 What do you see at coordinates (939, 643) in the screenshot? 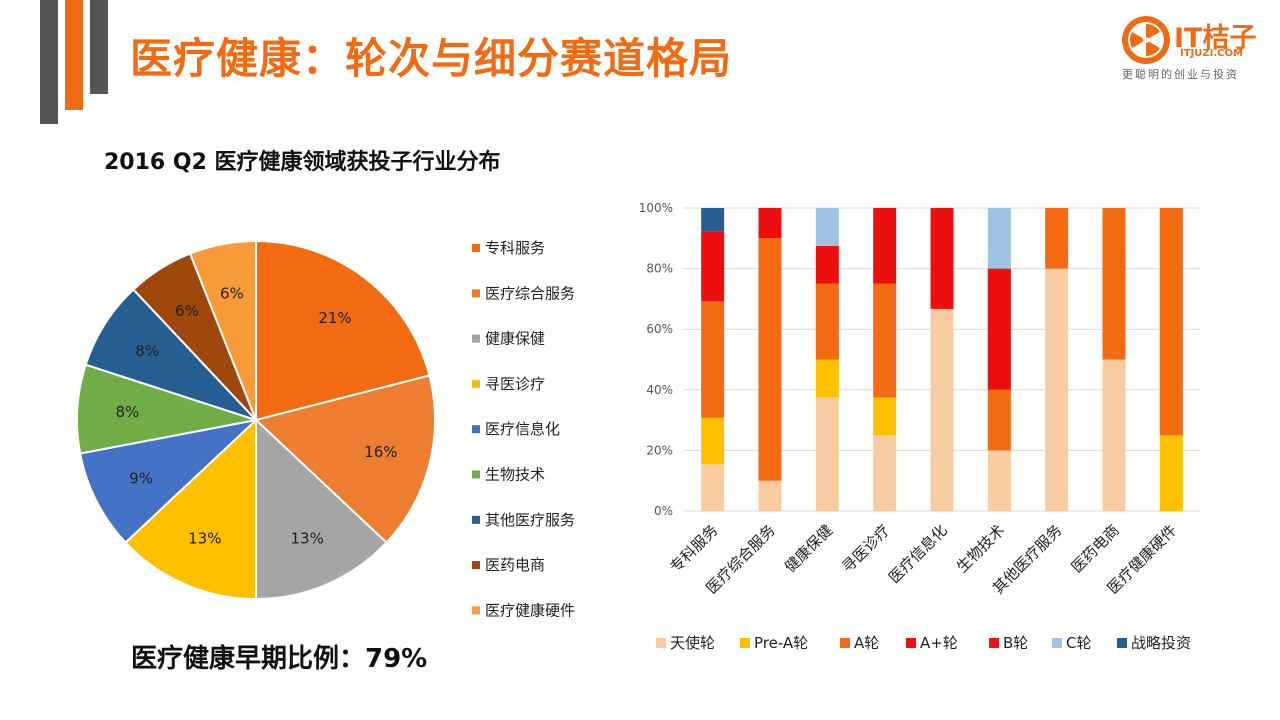
I see `bar-legend-label: A+轮` at bounding box center [939, 643].